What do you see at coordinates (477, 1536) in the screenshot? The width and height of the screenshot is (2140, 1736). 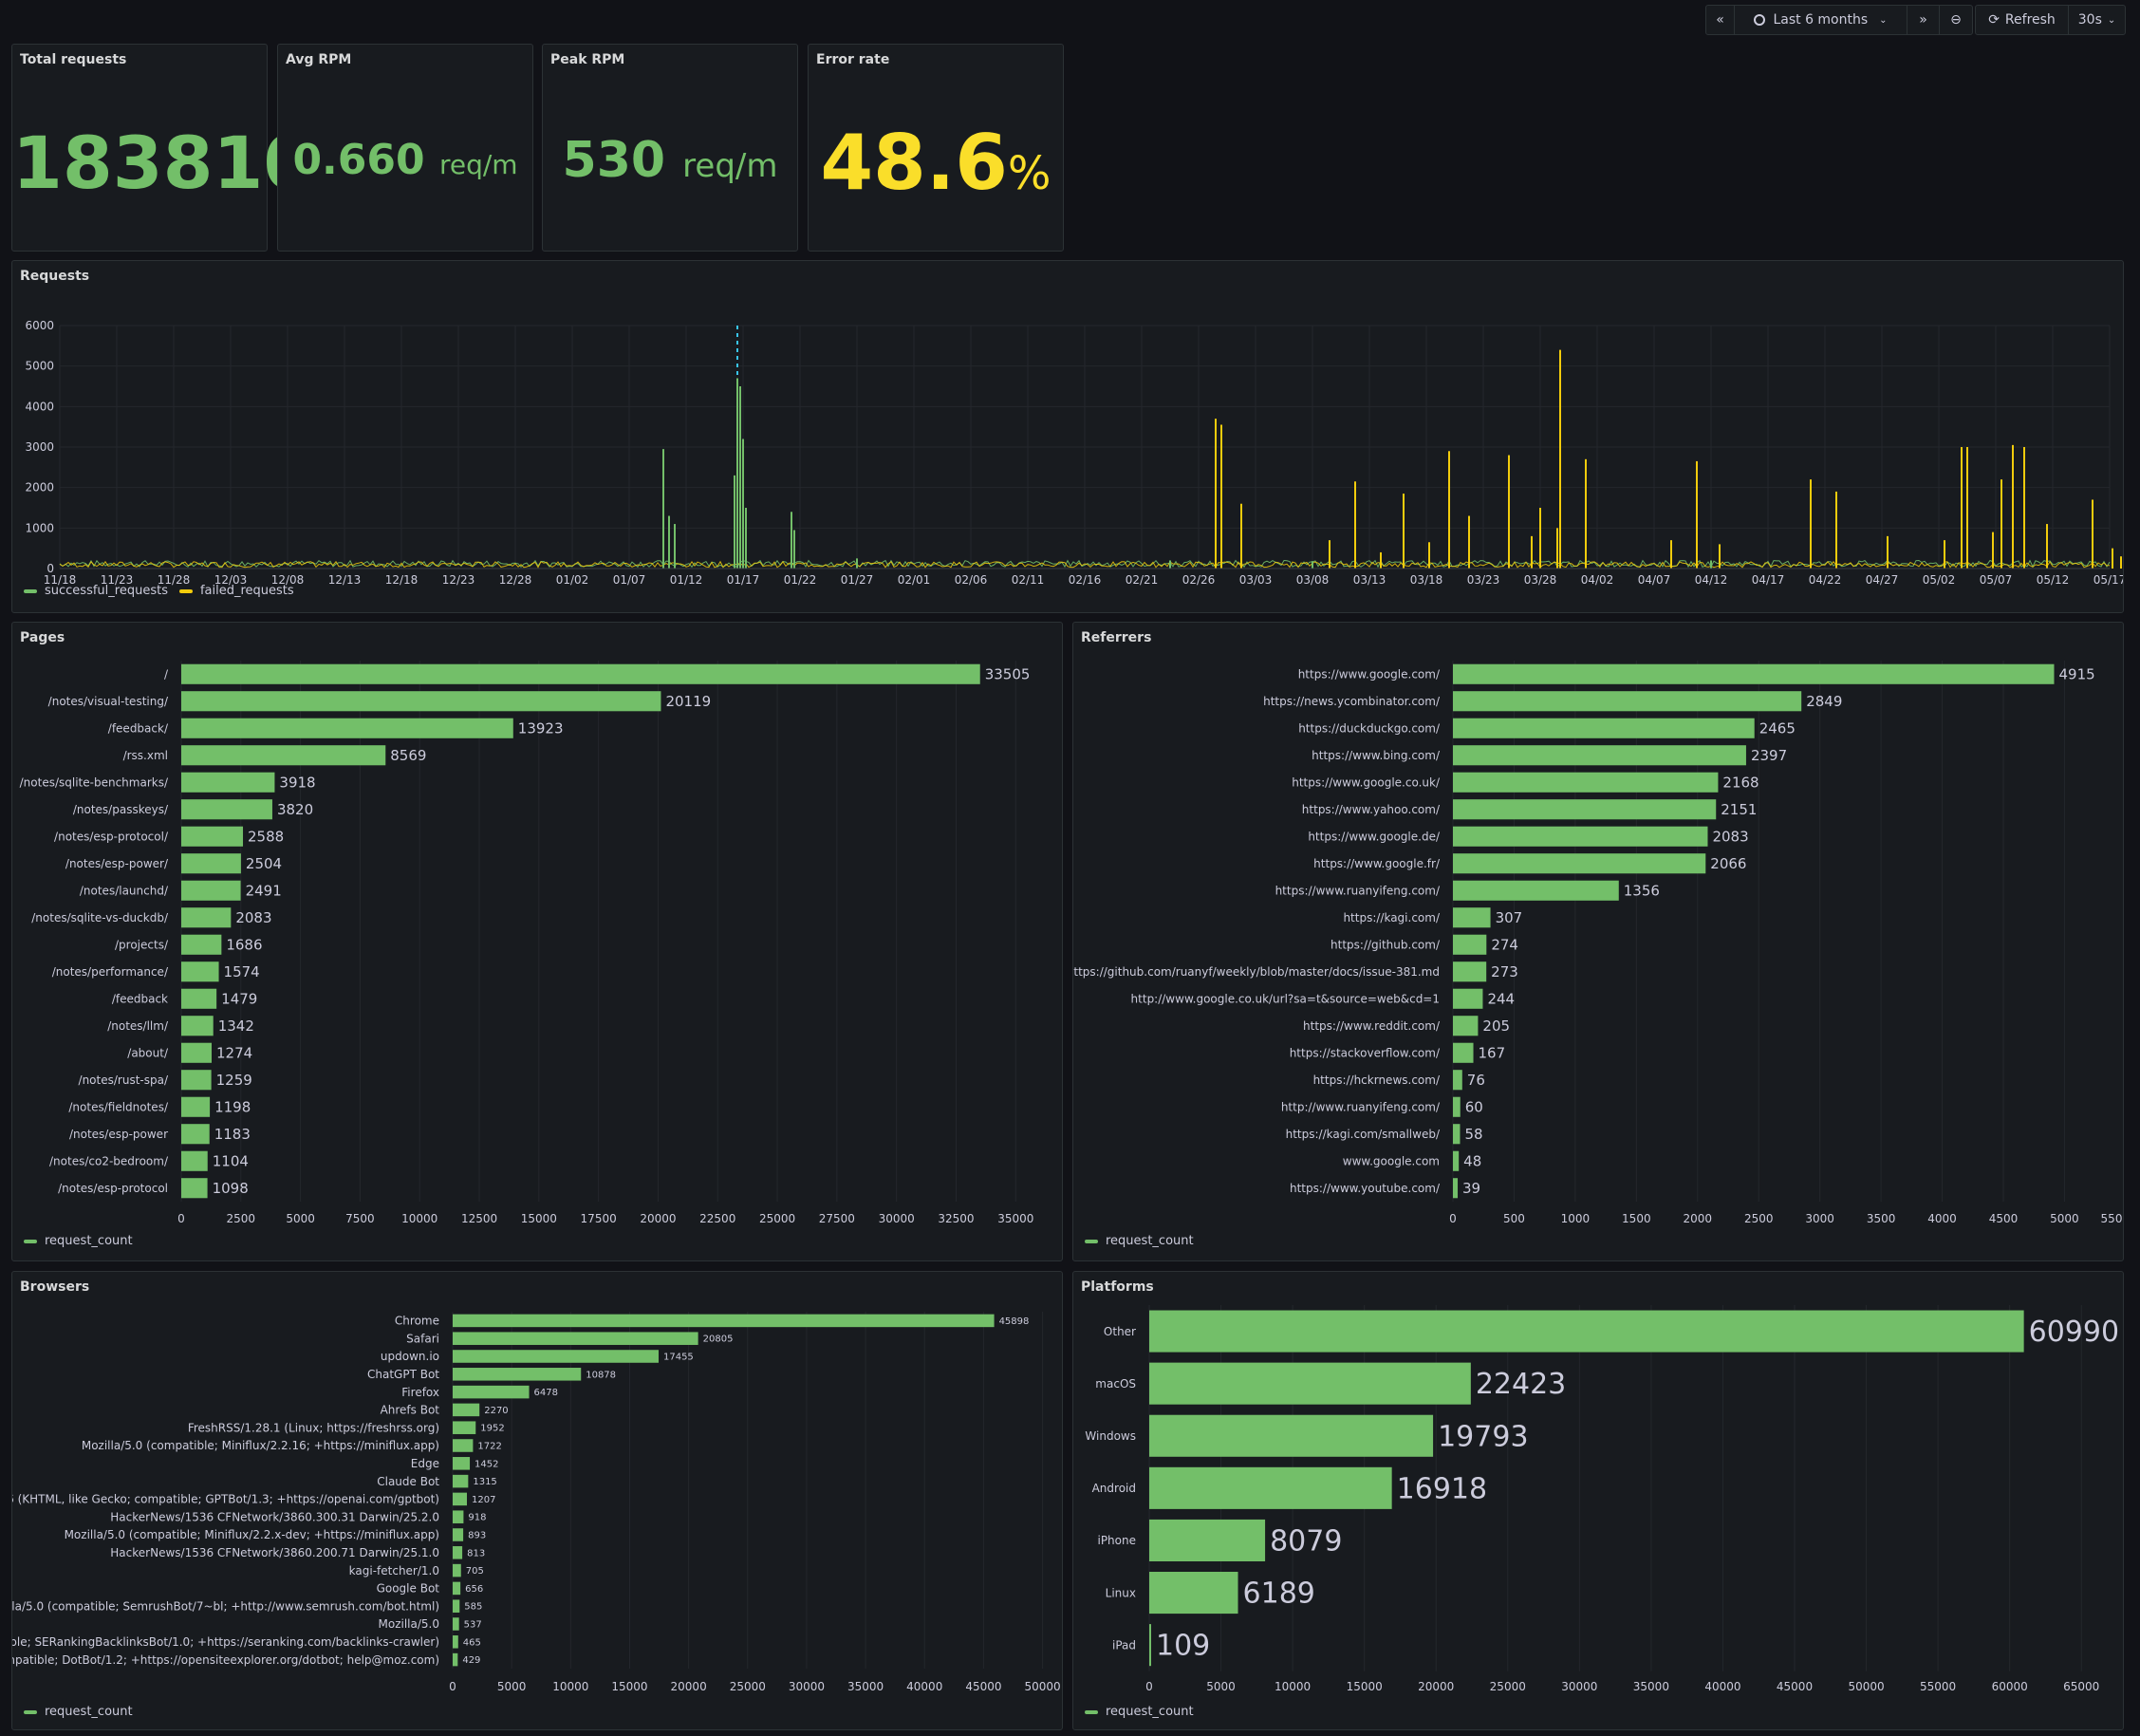 I see `data-label: 893` at bounding box center [477, 1536].